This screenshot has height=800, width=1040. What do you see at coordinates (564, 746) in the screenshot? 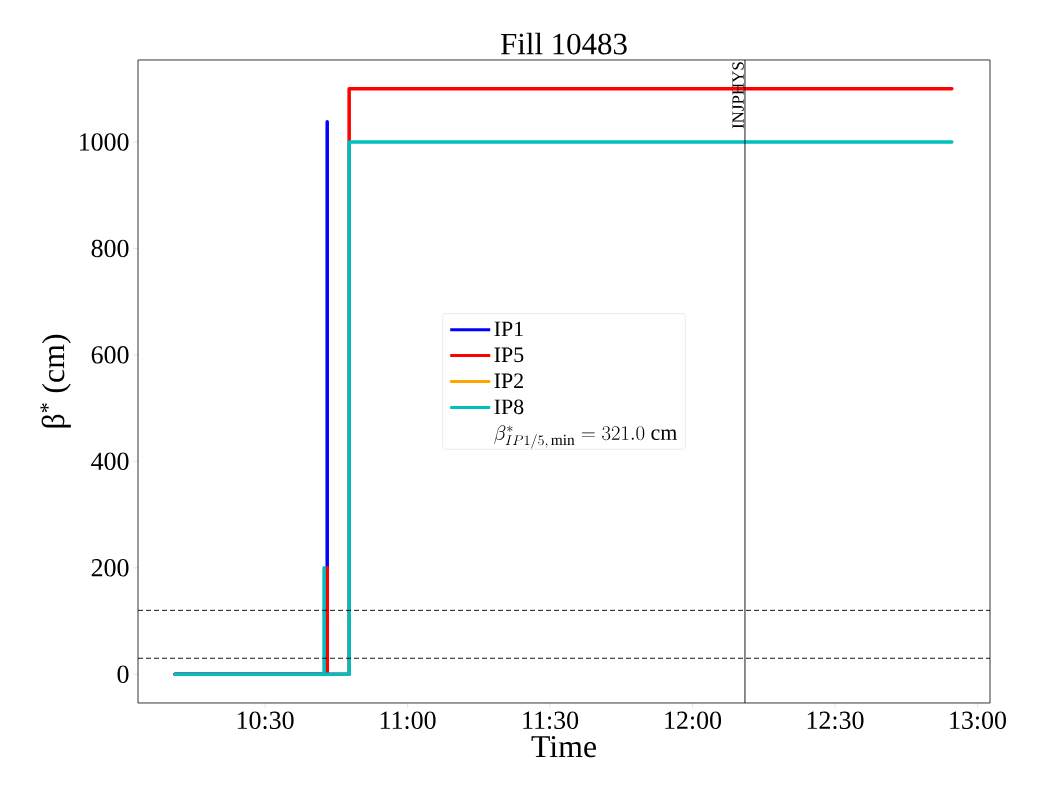
I see `x-axis-title: Time` at bounding box center [564, 746].